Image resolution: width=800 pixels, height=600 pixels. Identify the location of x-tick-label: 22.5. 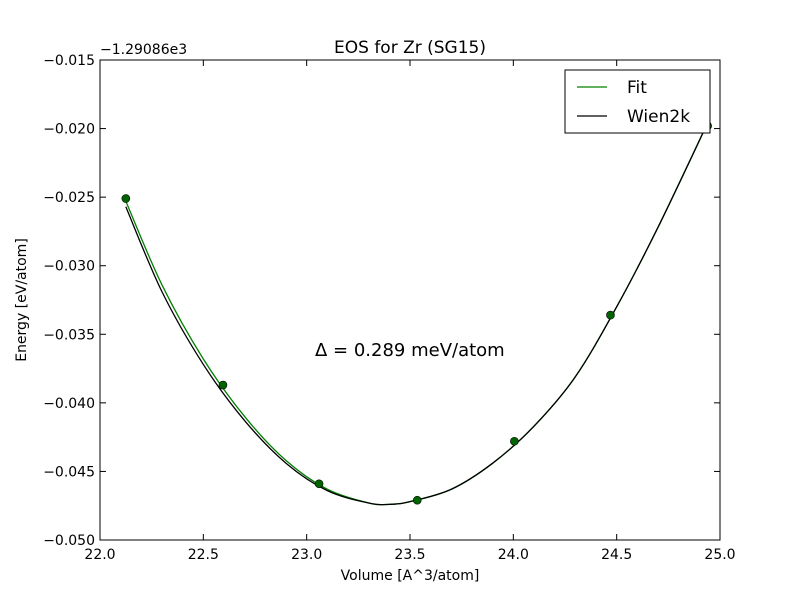
(203, 555).